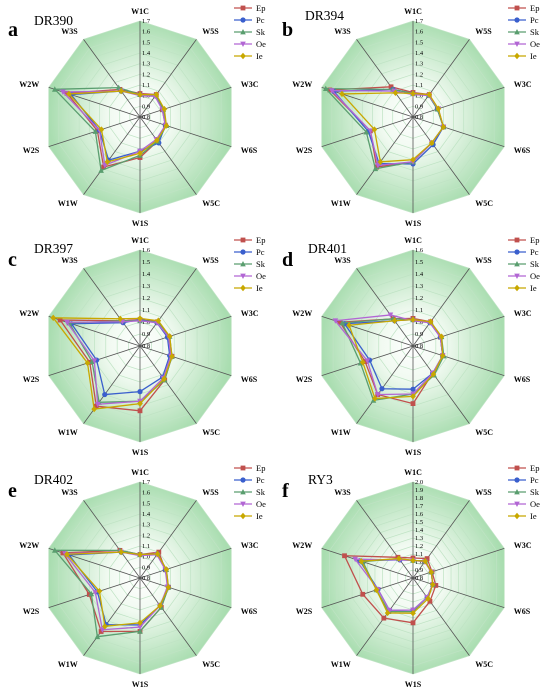 The height and width of the screenshot is (698, 550). What do you see at coordinates (68, 664) in the screenshot?
I see `axis-label: W1W` at bounding box center [68, 664].